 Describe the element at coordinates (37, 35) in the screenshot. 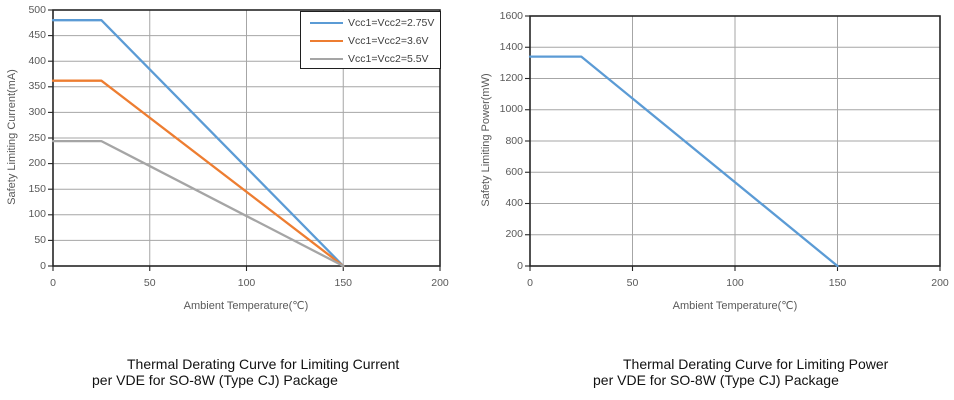

I see `y-tick-label-450: 450` at that location.